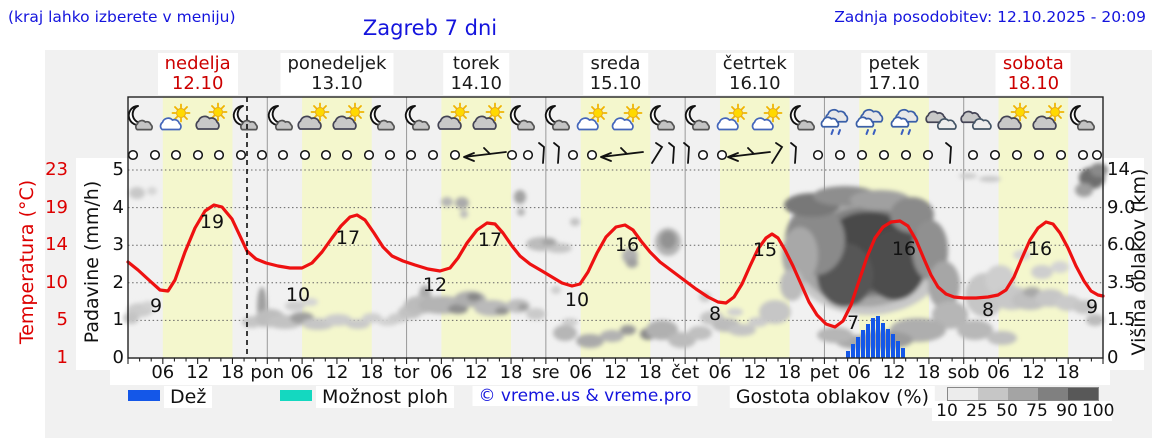  I want to click on sun-cloud-icon, so click(627, 117).